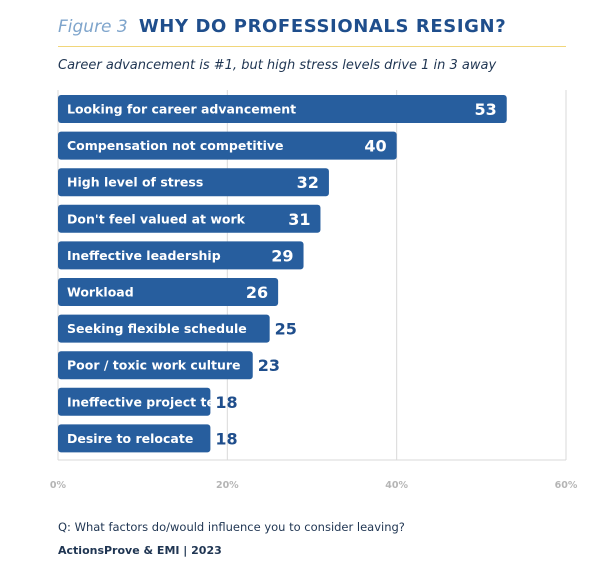 The height and width of the screenshot is (573, 598). I want to click on bar-category-label: High level of stress, so click(135, 182).